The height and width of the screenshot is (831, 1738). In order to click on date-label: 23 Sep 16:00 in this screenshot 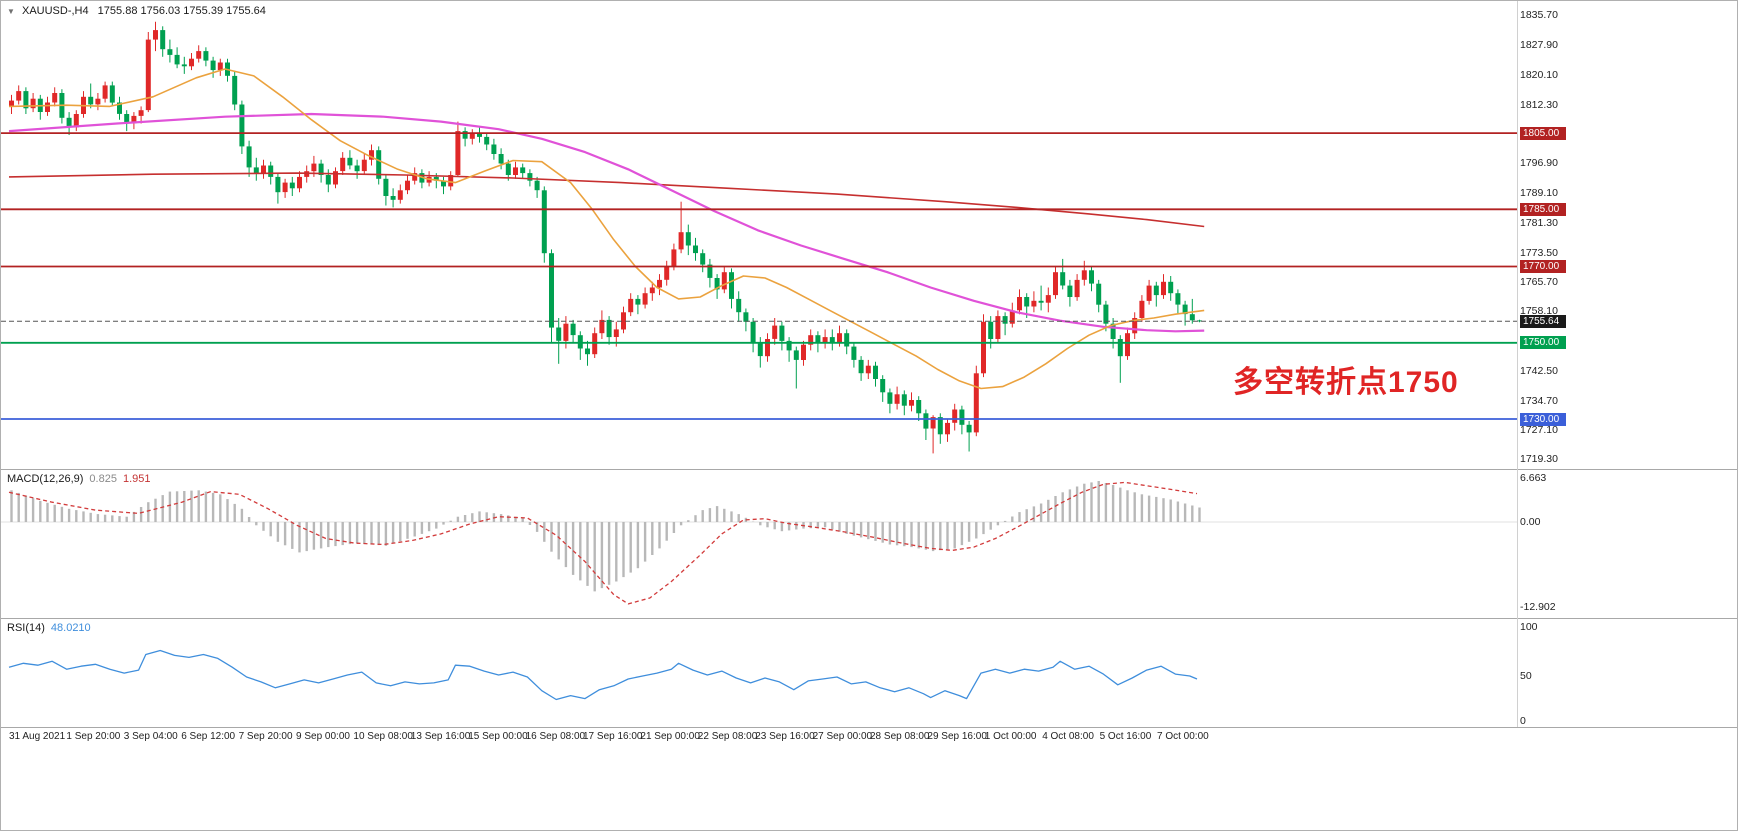, I will do `click(785, 736)`.